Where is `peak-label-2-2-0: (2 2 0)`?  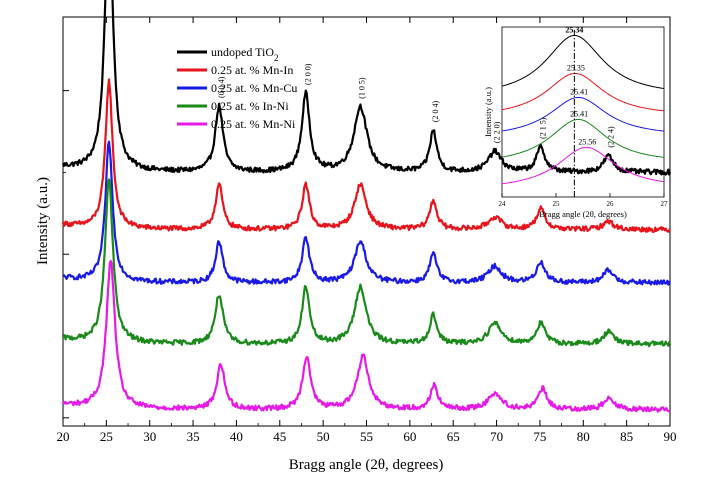
peak-label-2-2-0: (2 2 0) is located at coordinates (497, 132).